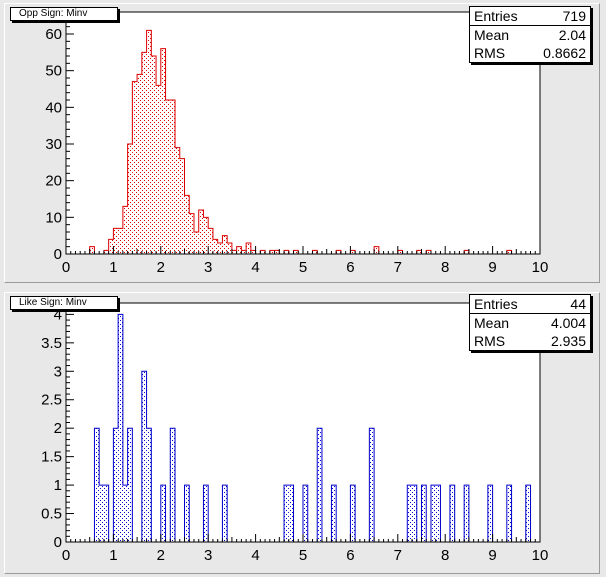 This screenshot has width=606, height=577. I want to click on y-tick-label: 50, so click(53, 71).